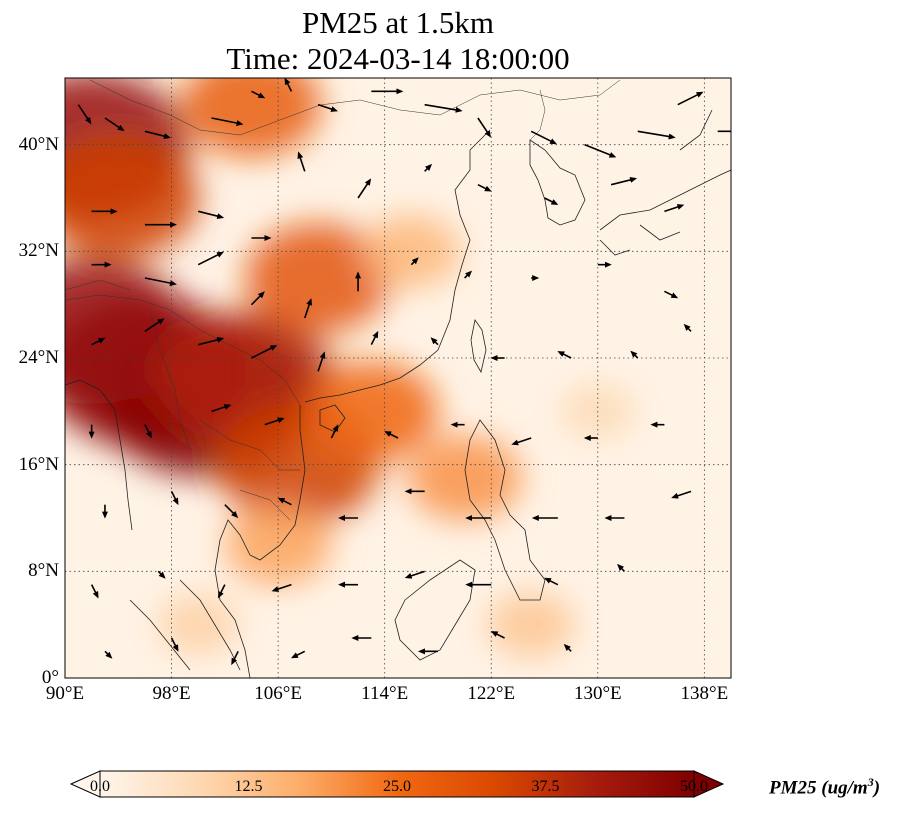  What do you see at coordinates (397, 786) in the screenshot?
I see `colorbar-tick: 25.0` at bounding box center [397, 786].